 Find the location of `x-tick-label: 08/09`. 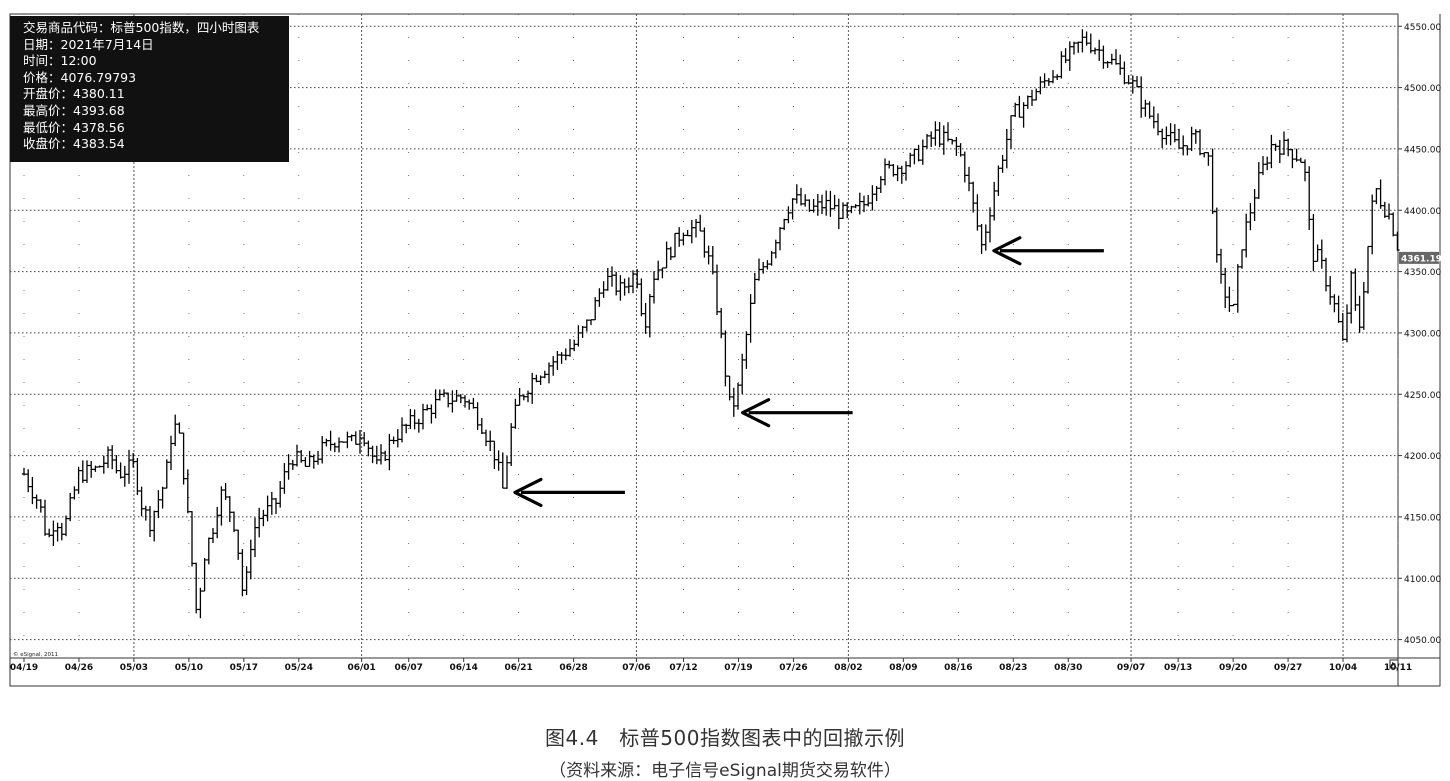

x-tick-label: 08/09 is located at coordinates (903, 668).